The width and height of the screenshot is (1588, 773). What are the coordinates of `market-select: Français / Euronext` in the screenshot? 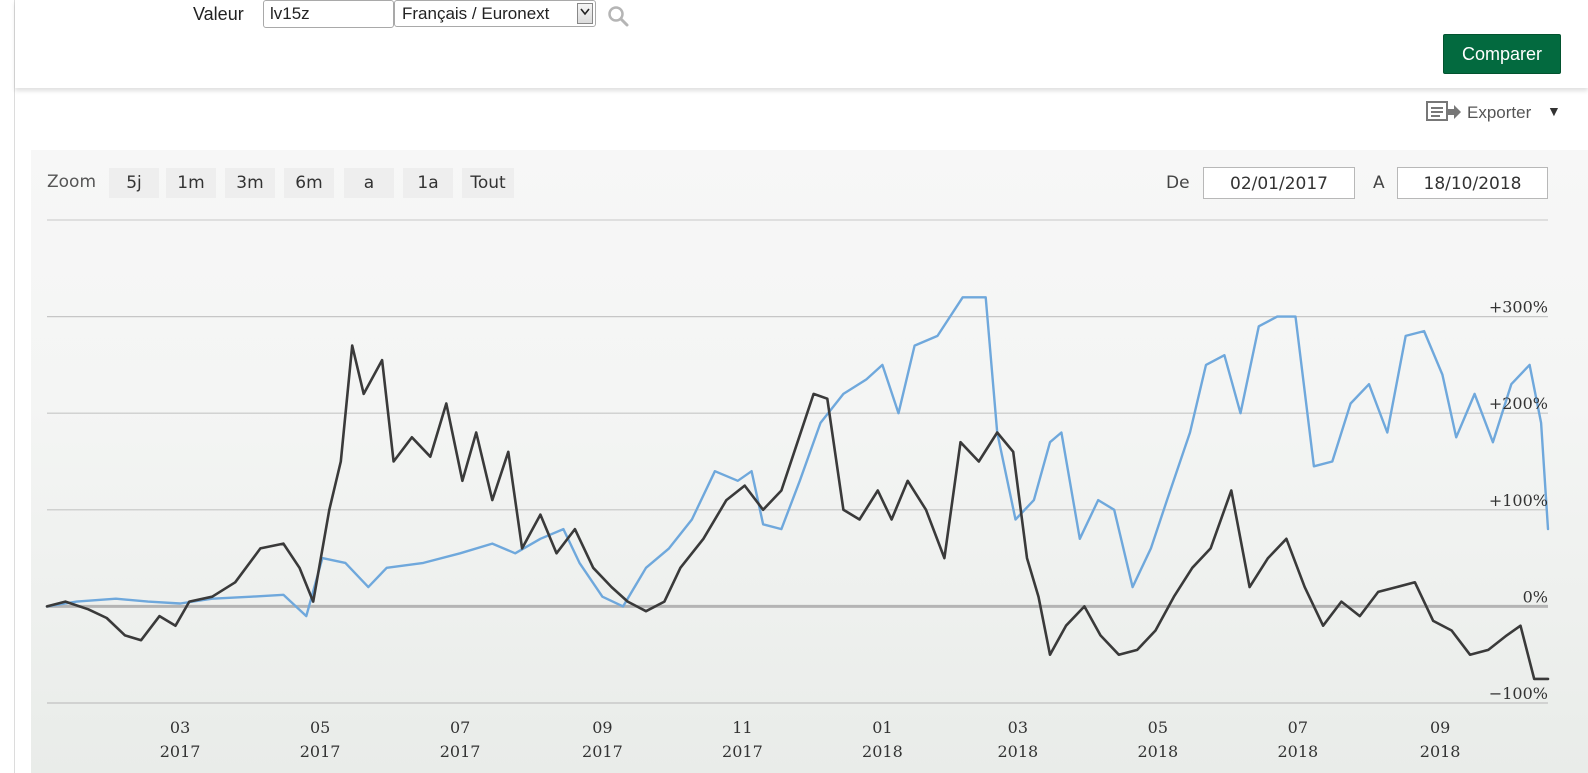 It's located at (495, 13).